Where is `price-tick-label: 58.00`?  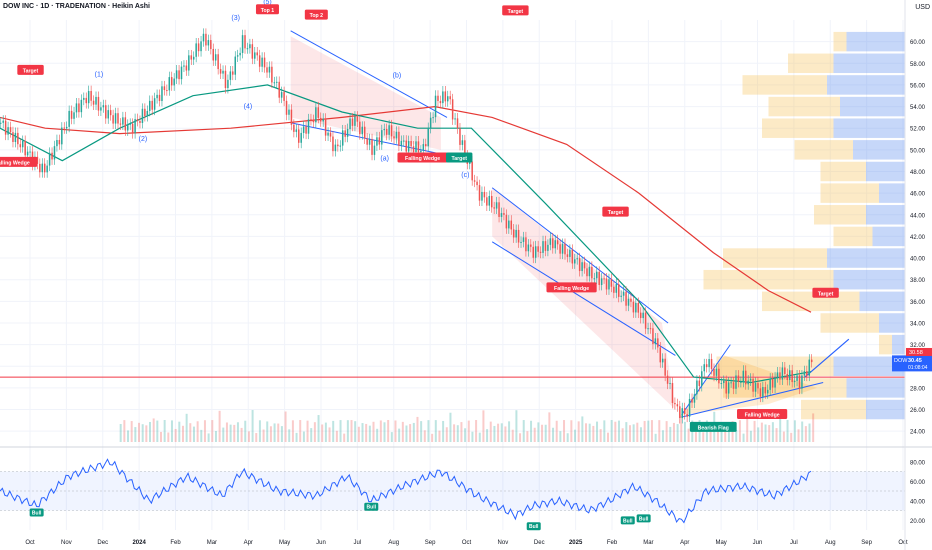 price-tick-label: 58.00 is located at coordinates (918, 65).